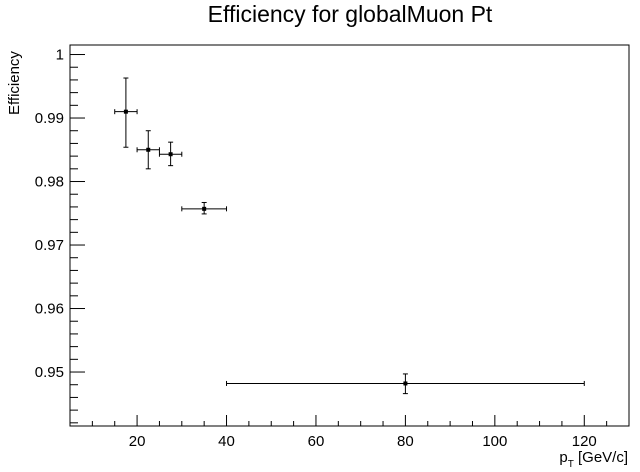  Describe the element at coordinates (60, 55) in the screenshot. I see `y-tick-label: 1` at that location.